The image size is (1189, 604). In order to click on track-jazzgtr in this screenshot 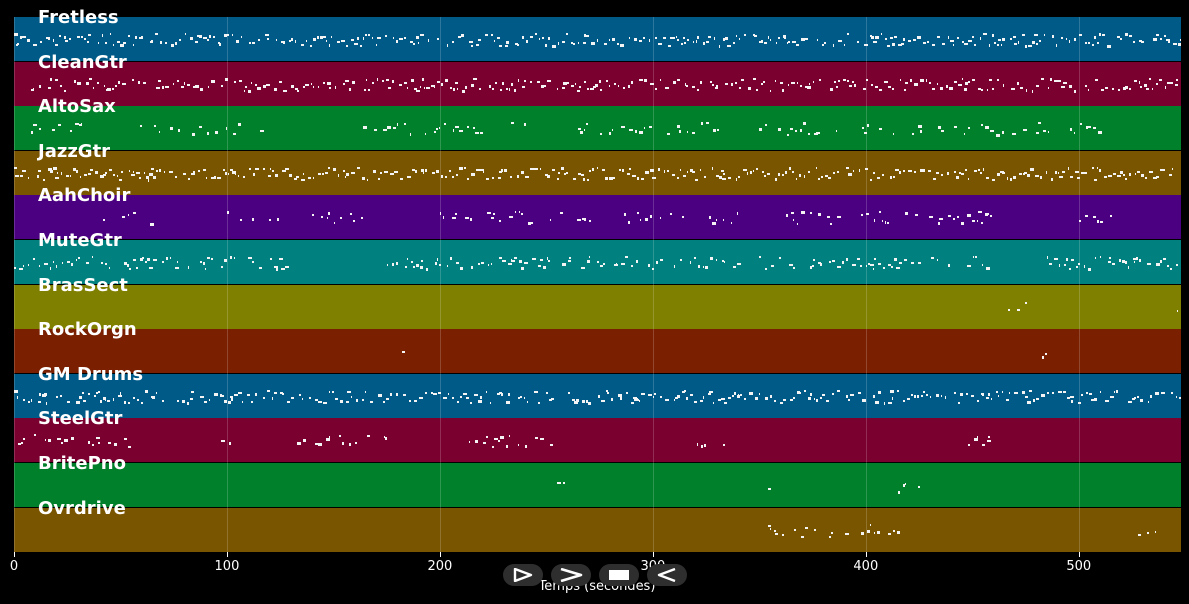, I will do `click(597, 172)`.